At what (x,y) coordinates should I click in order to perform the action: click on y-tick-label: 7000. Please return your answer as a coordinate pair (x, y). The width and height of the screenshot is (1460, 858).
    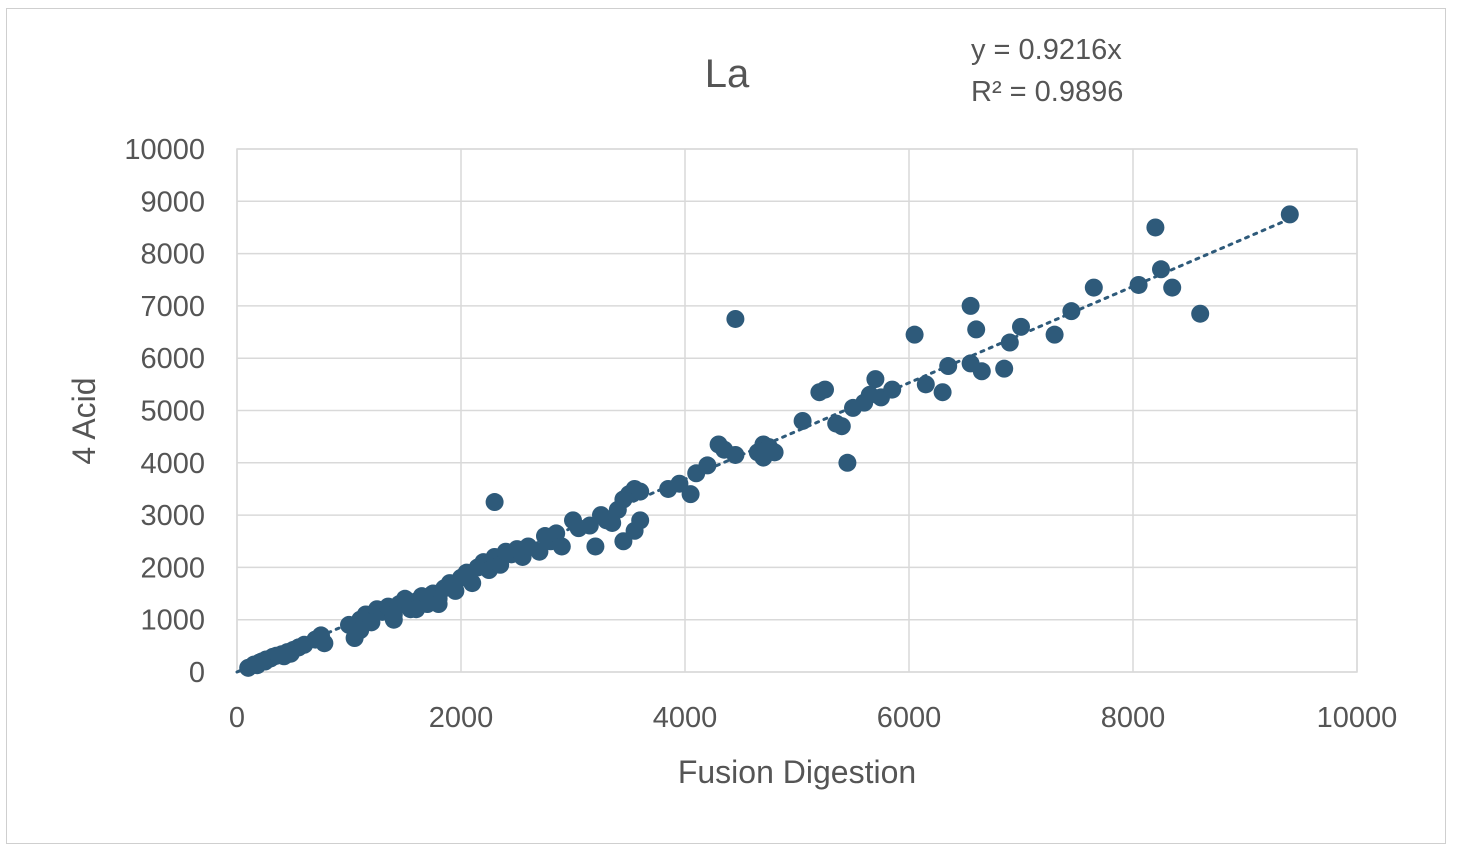
    Looking at the image, I should click on (172, 307).